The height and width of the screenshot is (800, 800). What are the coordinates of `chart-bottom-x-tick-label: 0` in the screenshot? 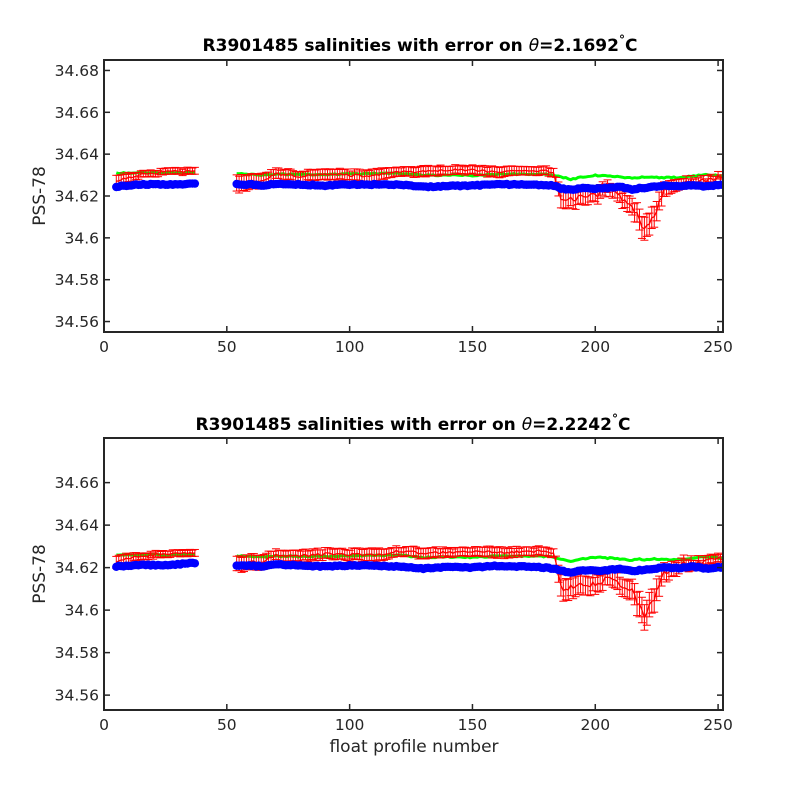 It's located at (104, 725).